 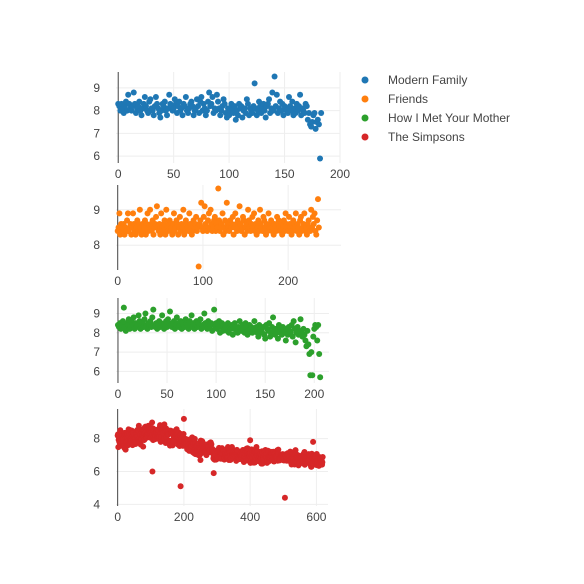 I want to click on legend-item: Friends, so click(x=395, y=99).